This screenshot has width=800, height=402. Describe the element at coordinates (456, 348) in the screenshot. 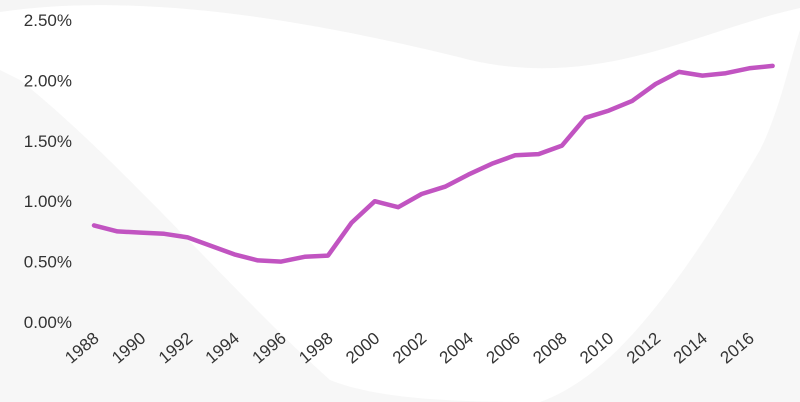

I see `x-tick-label: 2004` at that location.